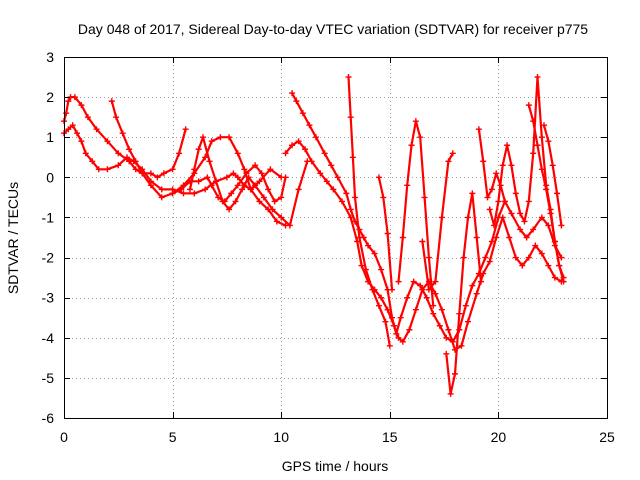 The height and width of the screenshot is (480, 640). Describe the element at coordinates (64, 437) in the screenshot. I see `x-tick-label: 0` at that location.